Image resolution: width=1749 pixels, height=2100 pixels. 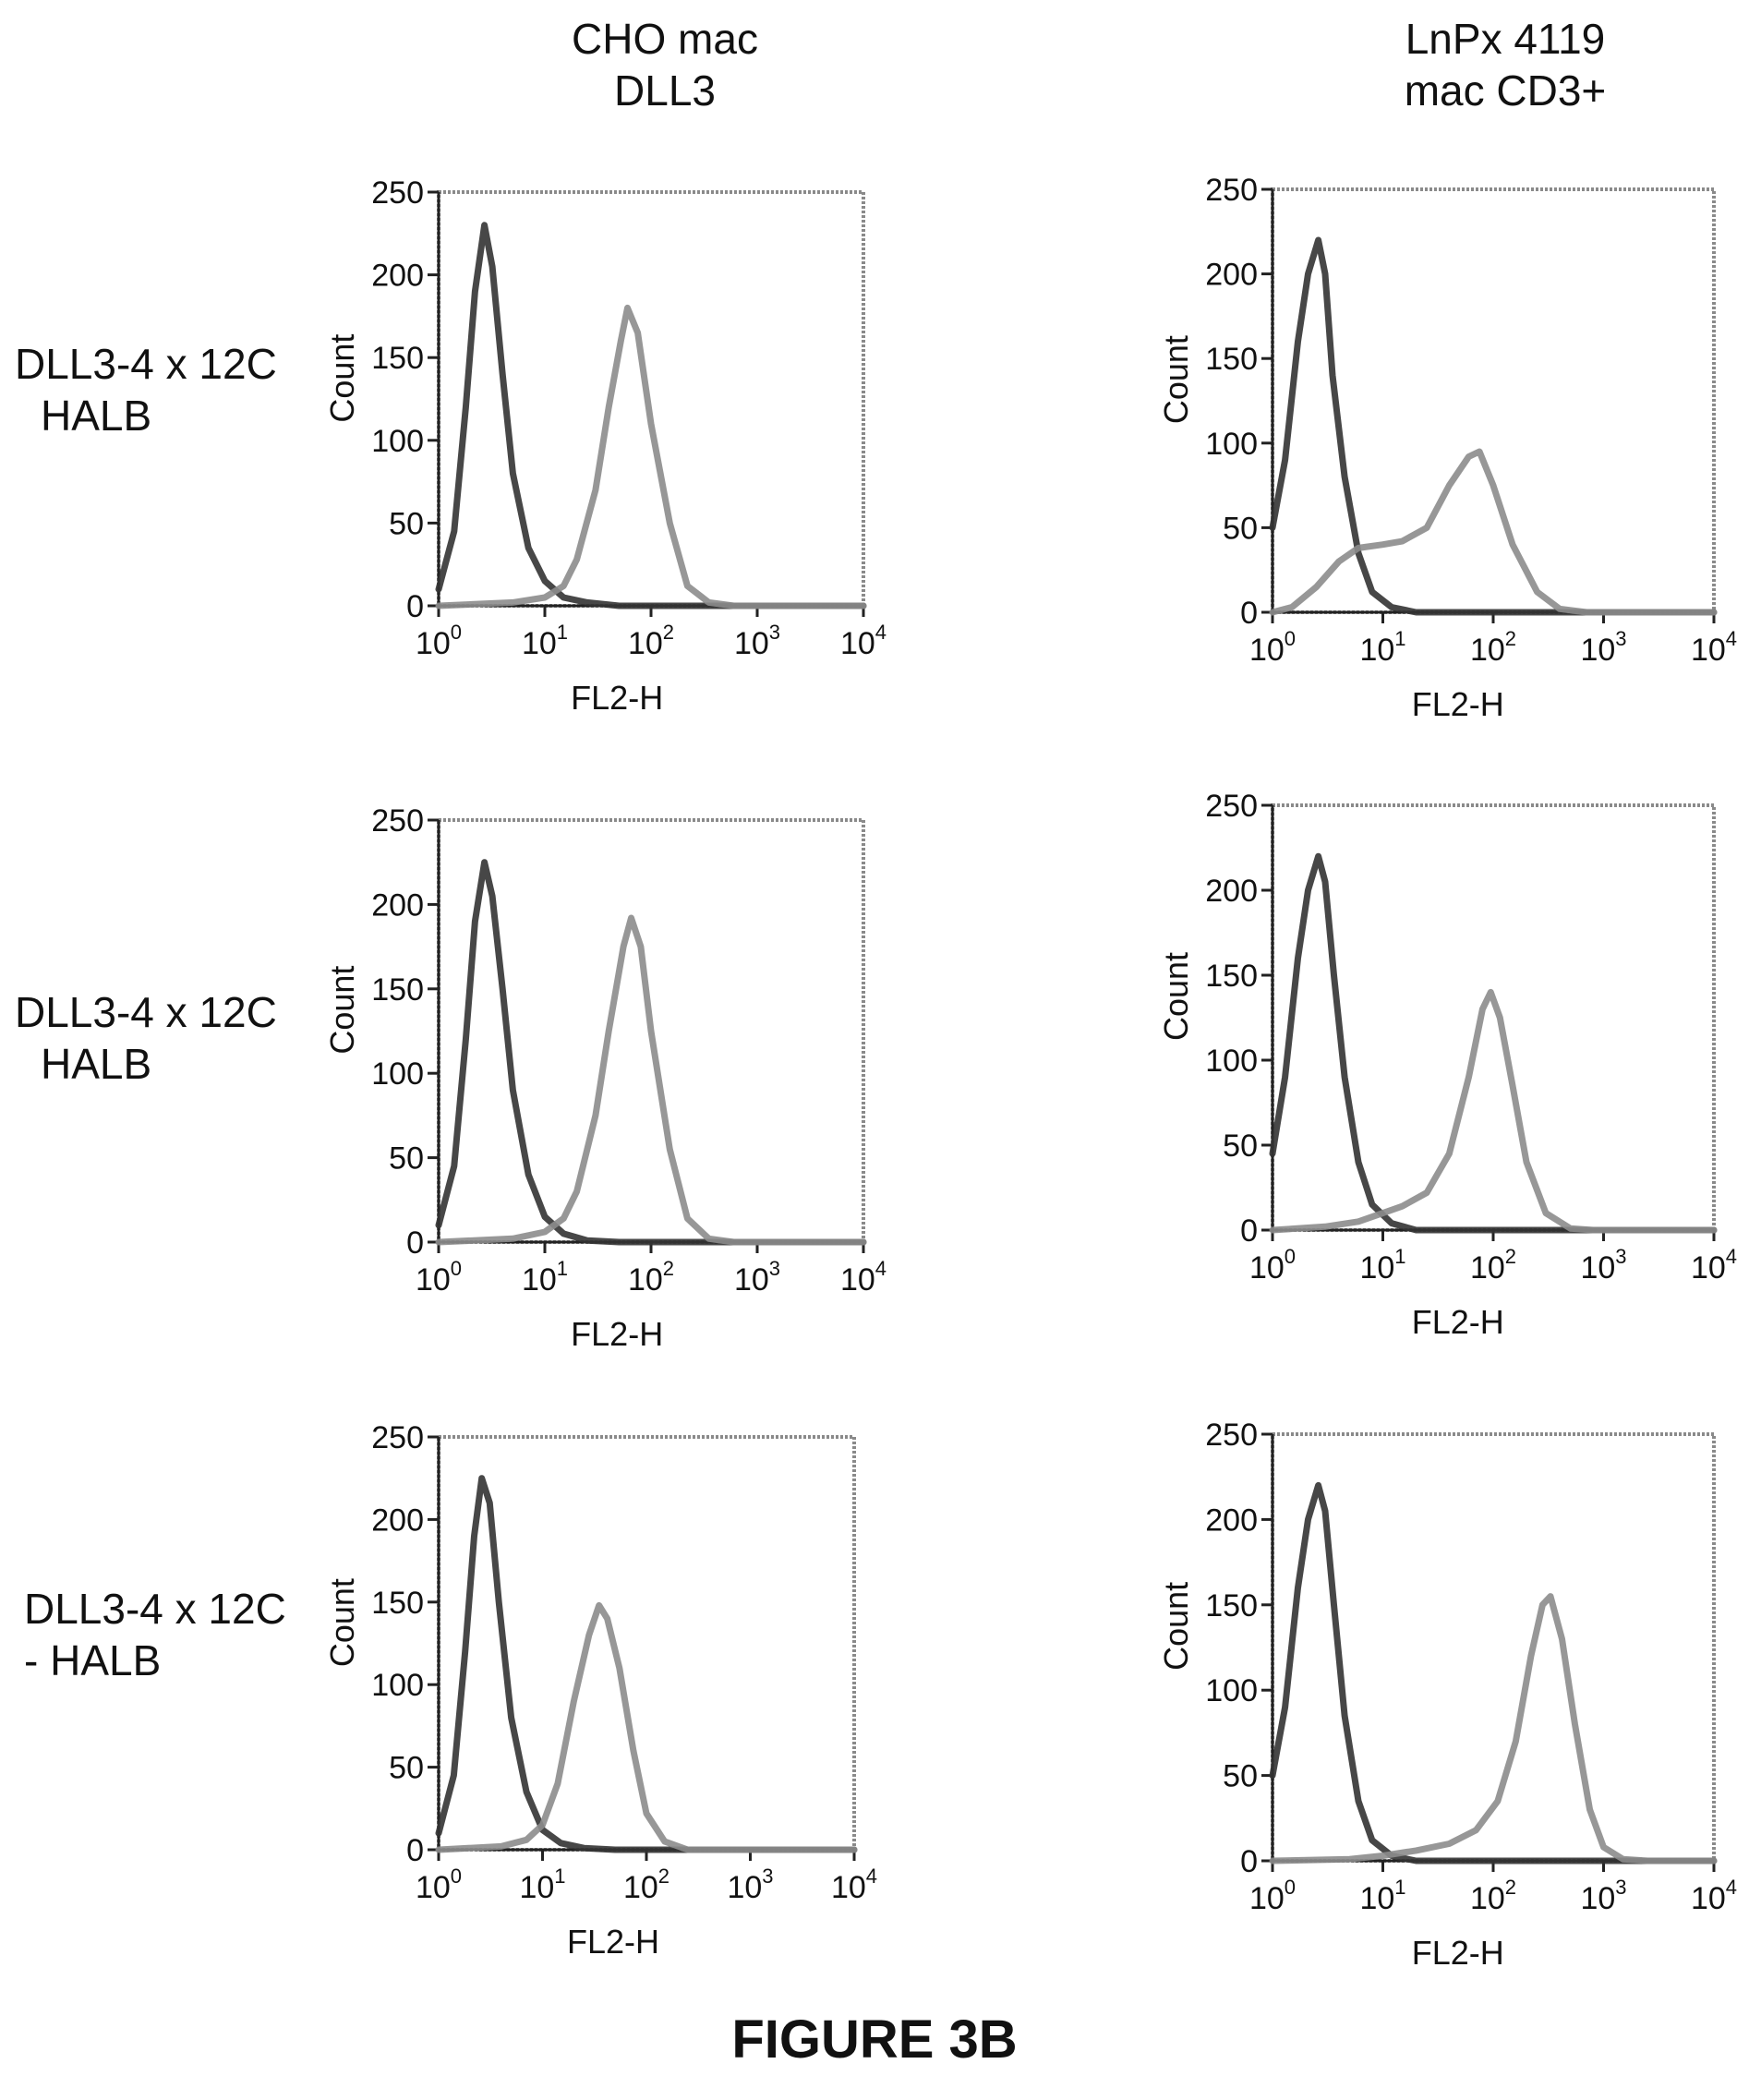 What do you see at coordinates (1505, 64) in the screenshot?
I see `column-header-right: LnPx 4119 mac CD3+` at bounding box center [1505, 64].